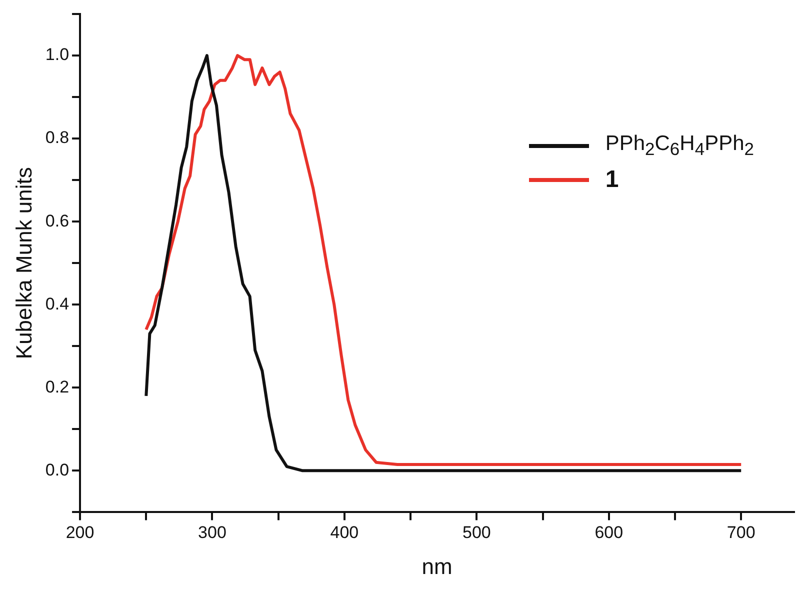 This screenshot has width=798, height=589. I want to click on x-tick-label: 600, so click(609, 532).